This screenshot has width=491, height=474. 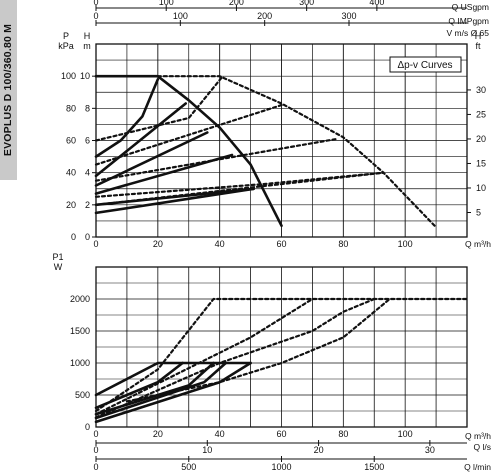 I want to click on curve-title: Δp-v Curves, so click(x=424, y=65).